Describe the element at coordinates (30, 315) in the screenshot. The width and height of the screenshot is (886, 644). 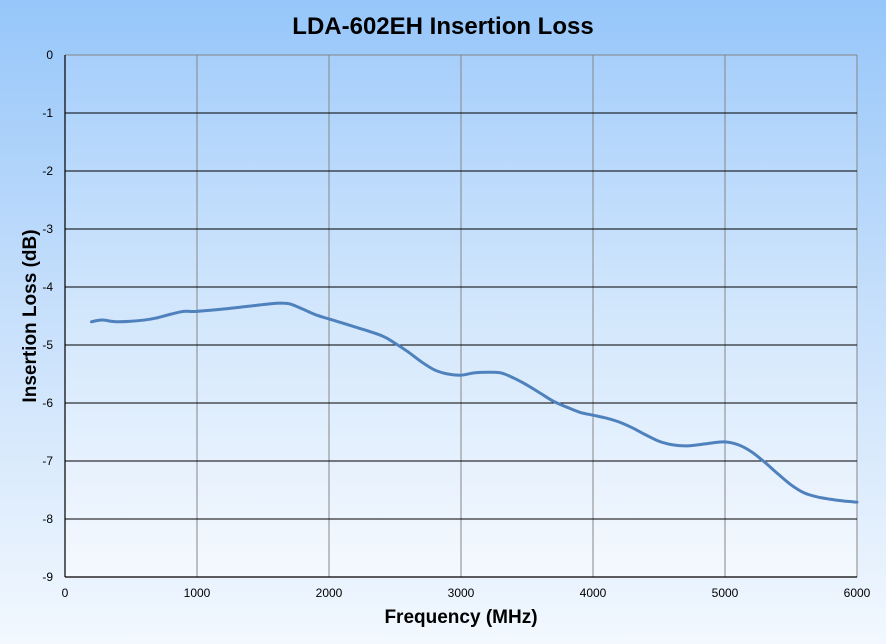
I see `y-axis-title: Insertion Loss (dB)` at that location.